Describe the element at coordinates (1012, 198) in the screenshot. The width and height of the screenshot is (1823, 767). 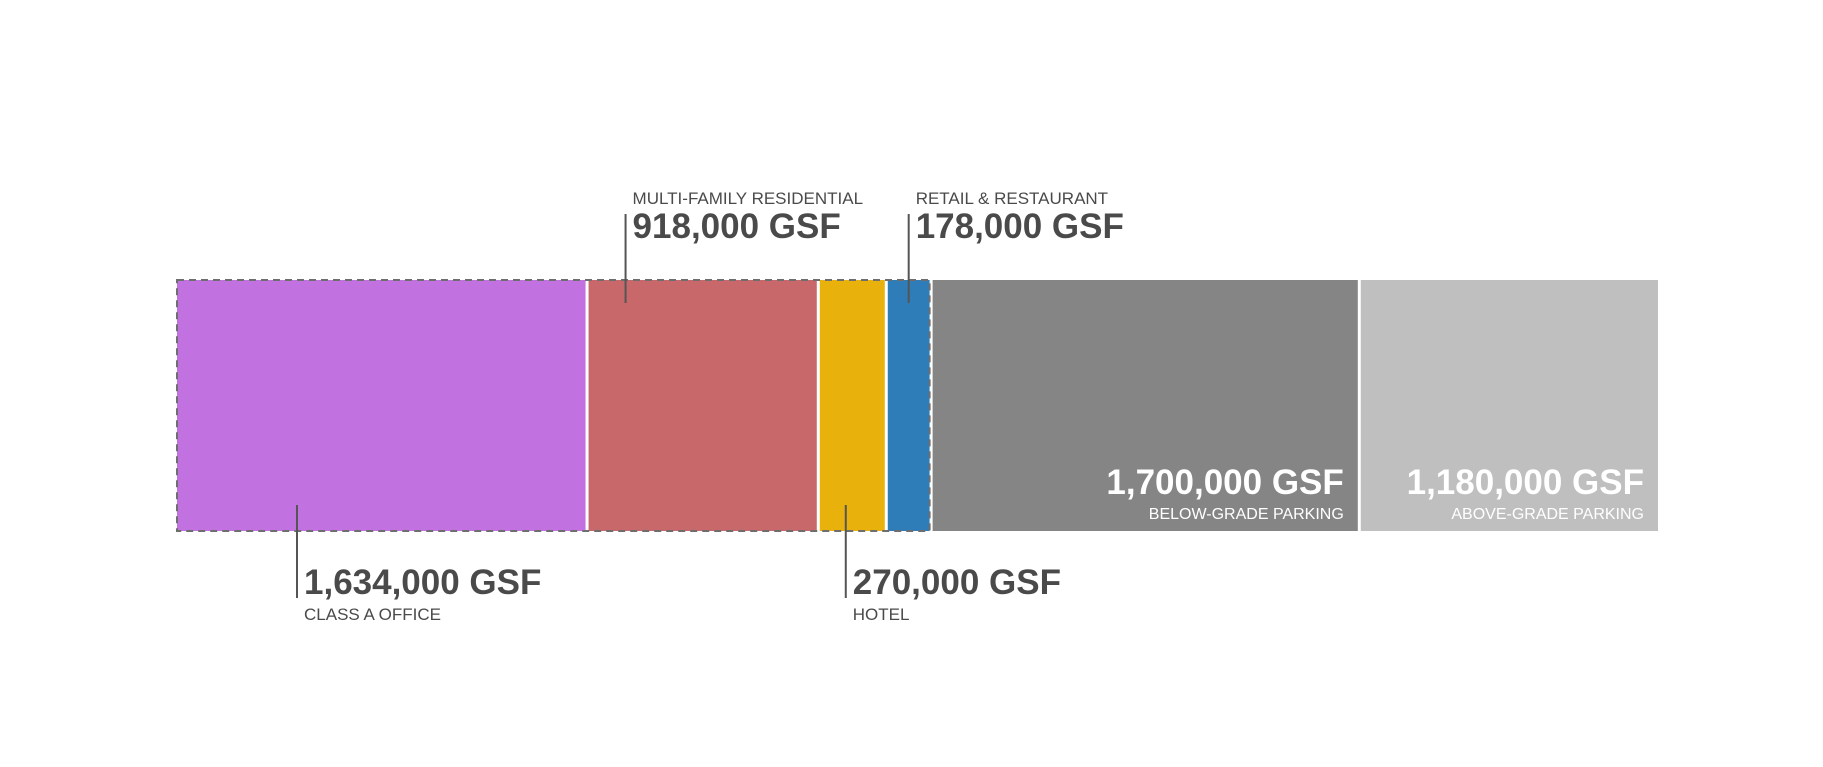
I see `category-label-retail-restaurant: RETAIL & RESTAURANT` at that location.